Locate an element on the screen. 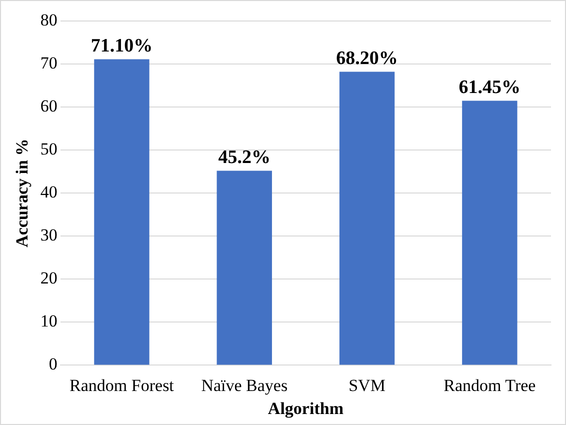 The image size is (566, 425). data-label: 71.10% is located at coordinates (121, 46).